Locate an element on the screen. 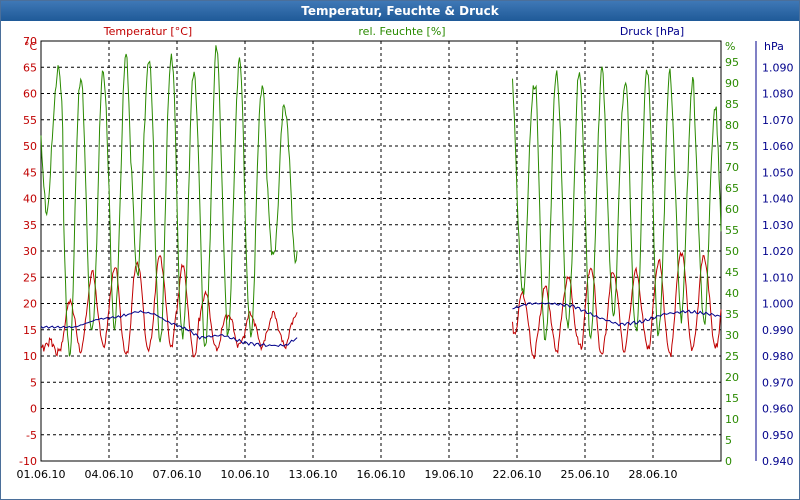 This screenshot has width=800, height=500. humidity-tick-label: 50 is located at coordinates (732, 251).